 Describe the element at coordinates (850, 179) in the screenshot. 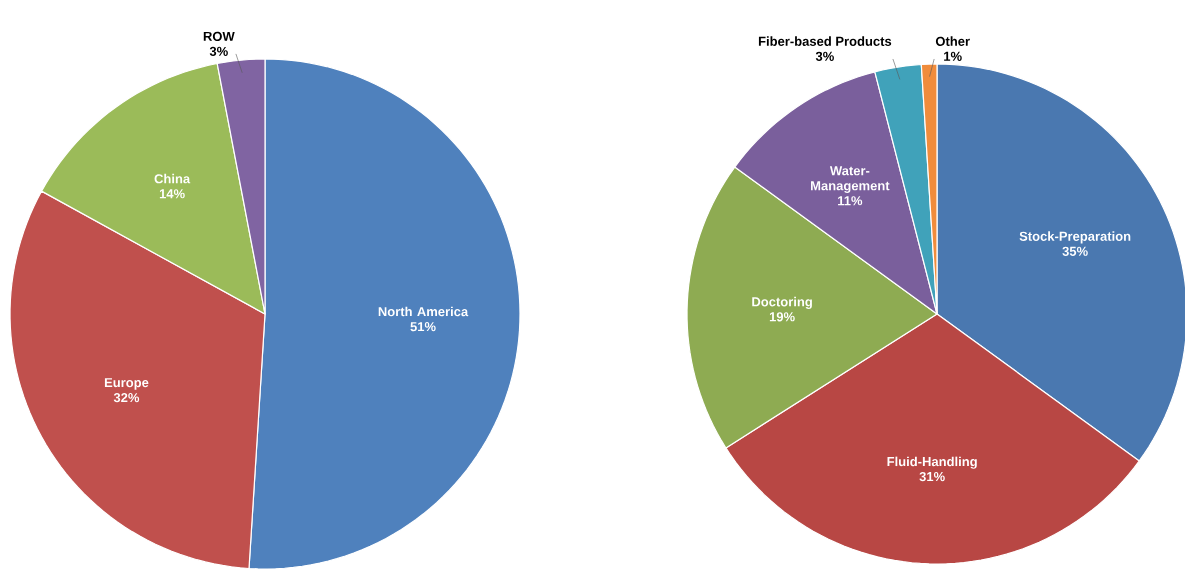

I see `slice-label: Water-Management` at that location.